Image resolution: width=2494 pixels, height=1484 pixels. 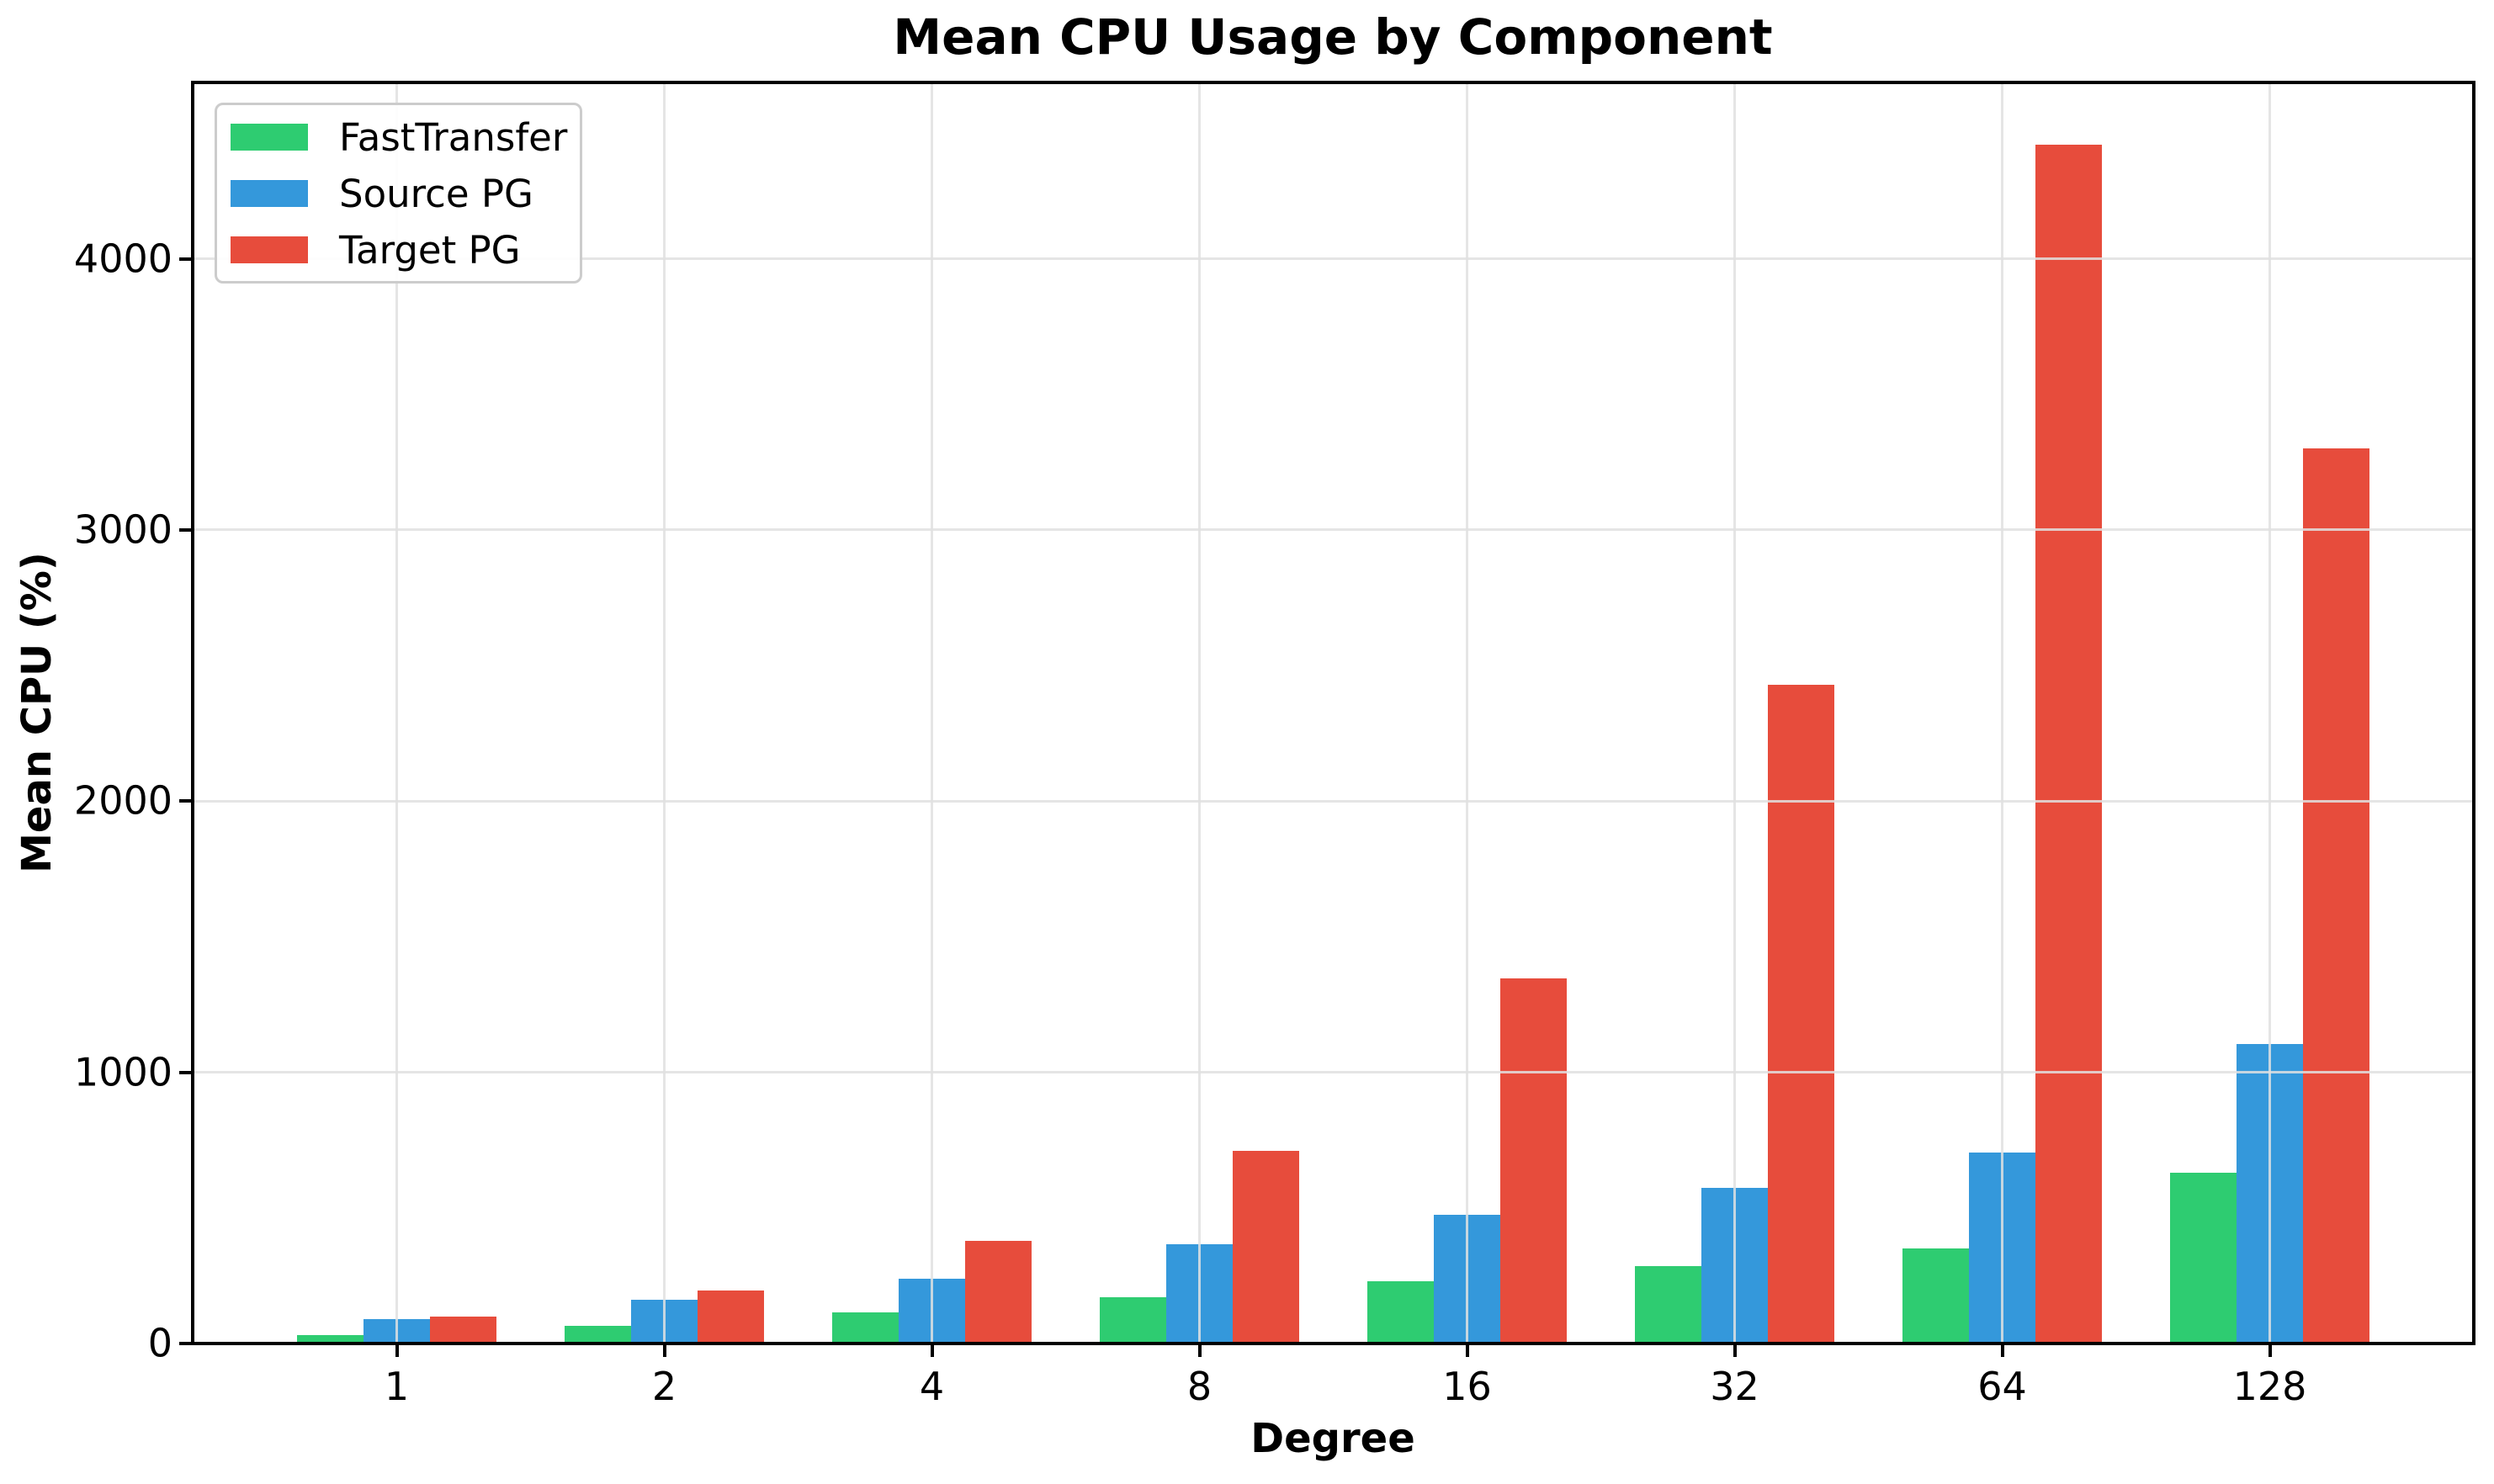 I want to click on axis-spine-top, so click(x=1333, y=82).